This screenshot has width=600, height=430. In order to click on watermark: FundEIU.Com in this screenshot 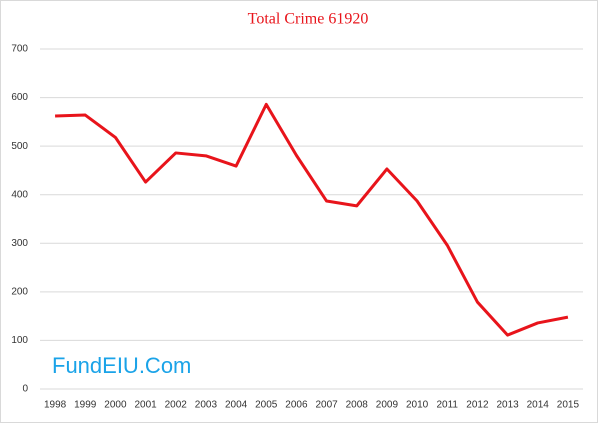, I will do `click(121, 365)`.